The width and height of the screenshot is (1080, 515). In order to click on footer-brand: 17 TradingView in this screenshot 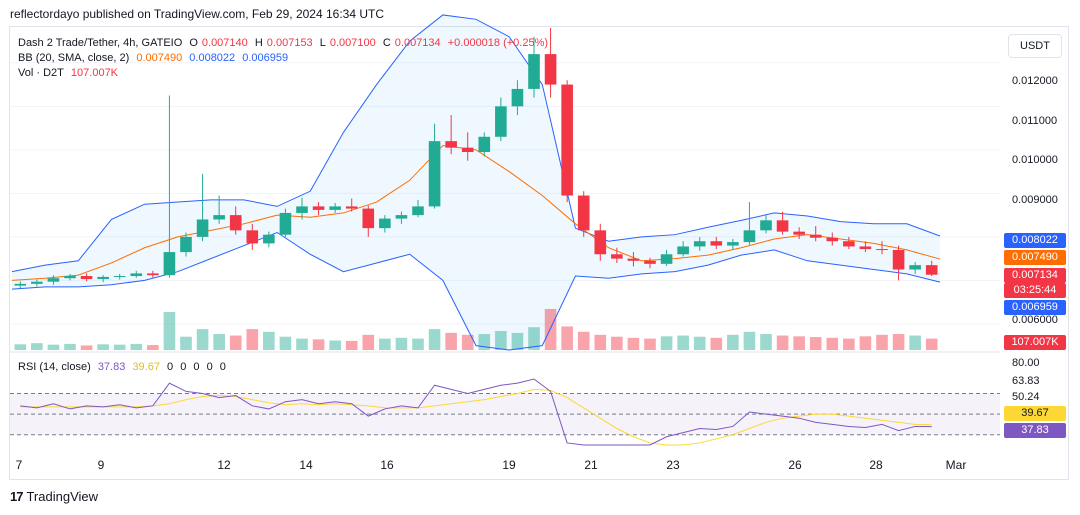, I will do `click(54, 496)`.